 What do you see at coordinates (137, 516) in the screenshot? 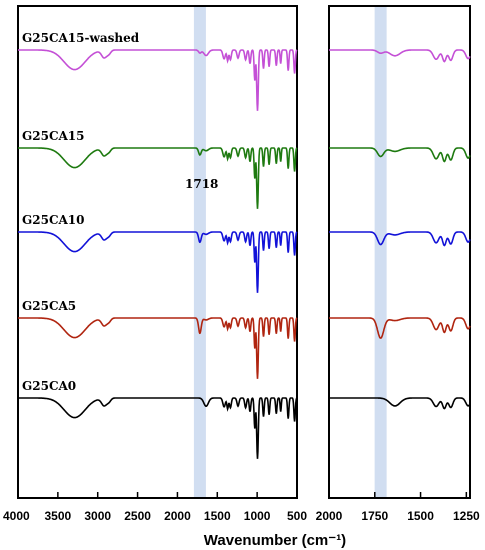
I see `x-tick-label: 2500` at bounding box center [137, 516].